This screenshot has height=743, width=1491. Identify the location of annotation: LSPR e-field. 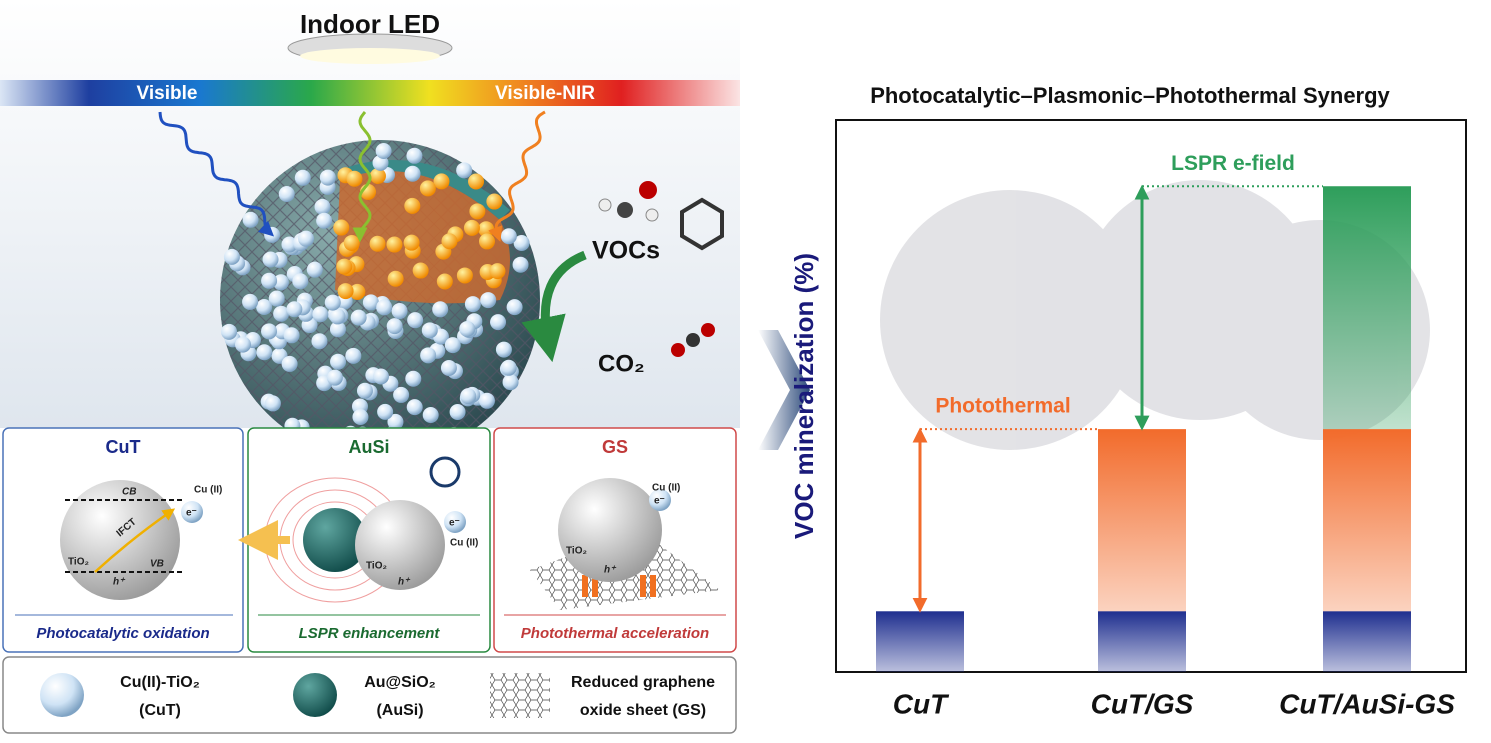
(1233, 163).